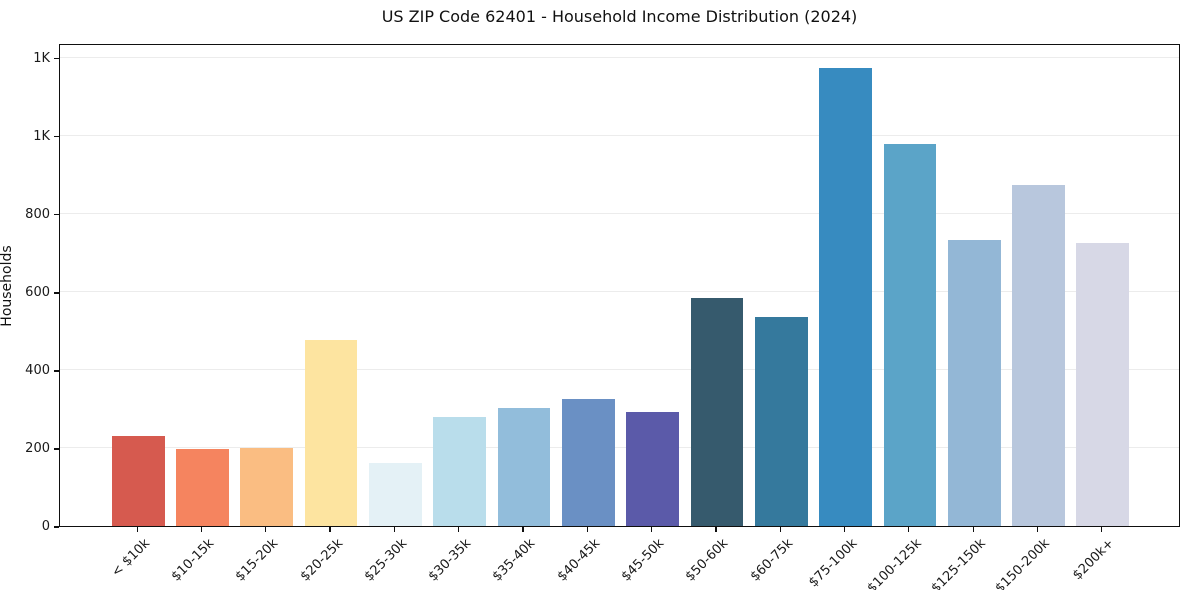 This screenshot has height=590, width=1189. Describe the element at coordinates (910, 335) in the screenshot. I see `bar-100-125k` at that location.